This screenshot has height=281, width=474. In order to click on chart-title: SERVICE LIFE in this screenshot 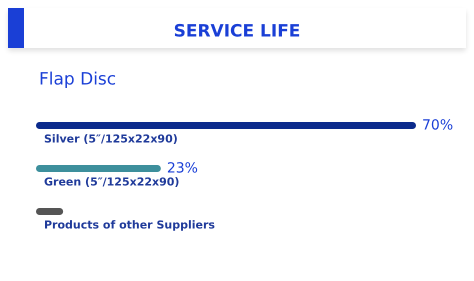, I will do `click(237, 32)`.